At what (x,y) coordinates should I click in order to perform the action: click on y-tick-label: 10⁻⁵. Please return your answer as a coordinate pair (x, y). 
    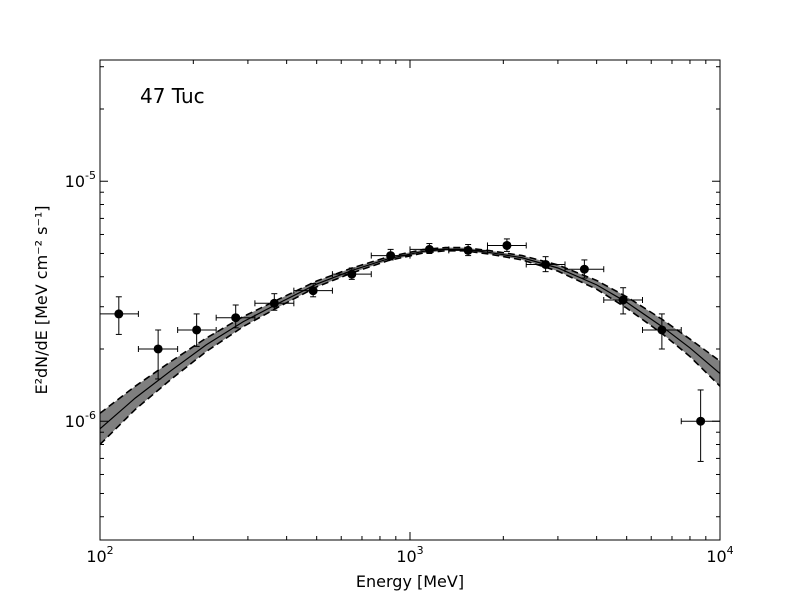
    Looking at the image, I should click on (80, 180).